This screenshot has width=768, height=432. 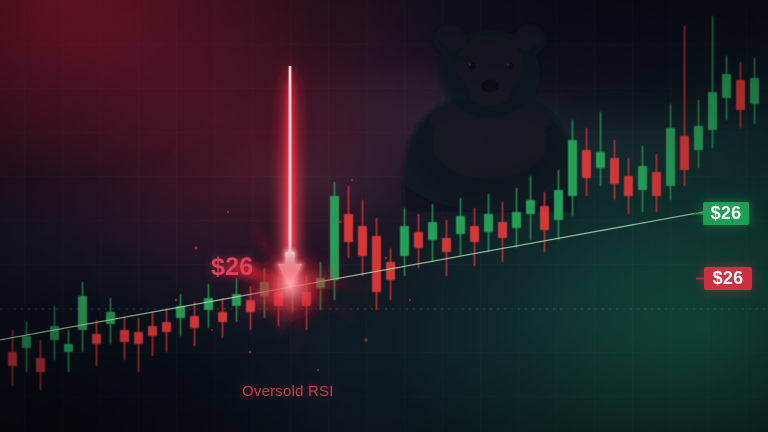 What do you see at coordinates (295, 293) in the screenshot?
I see `shatter-burst-icon` at bounding box center [295, 293].